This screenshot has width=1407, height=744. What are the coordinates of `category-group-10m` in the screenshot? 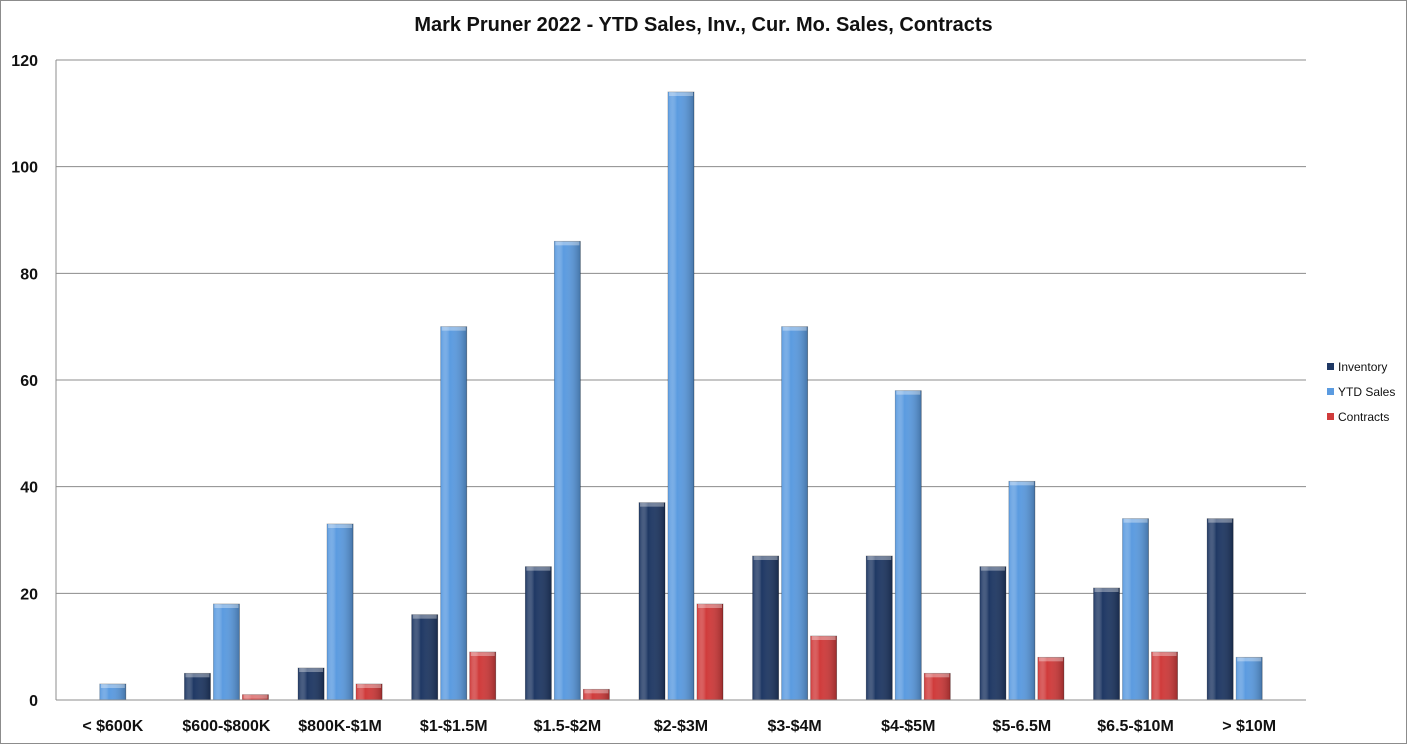 It's located at (1234, 609).